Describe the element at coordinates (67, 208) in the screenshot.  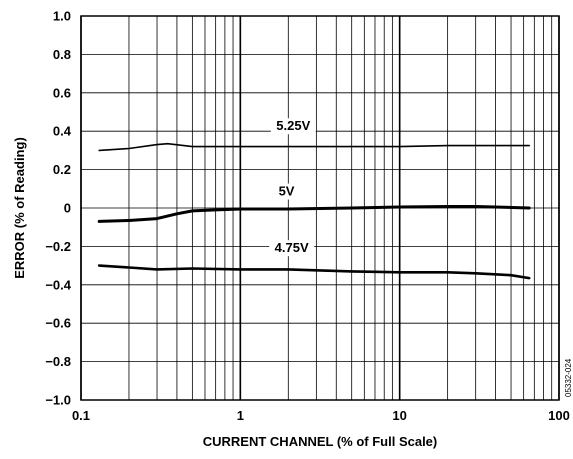
I see `y-tick-label: 0` at that location.